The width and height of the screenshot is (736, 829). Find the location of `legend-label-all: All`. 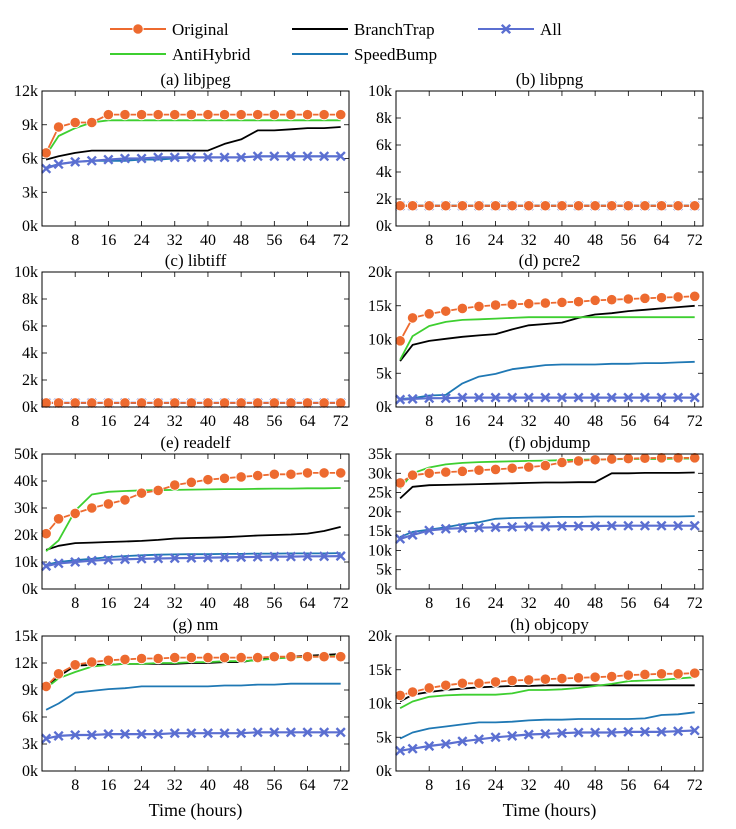

legend-label-all: All is located at coordinates (551, 29).